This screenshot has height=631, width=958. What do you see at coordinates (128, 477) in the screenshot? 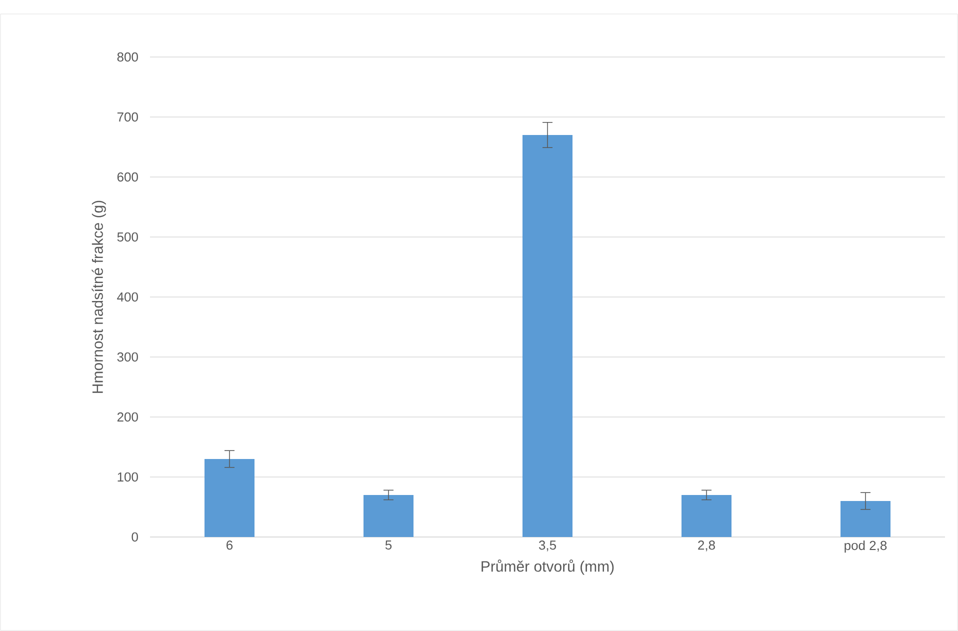
I see `y-tick-label: 100` at bounding box center [128, 477].